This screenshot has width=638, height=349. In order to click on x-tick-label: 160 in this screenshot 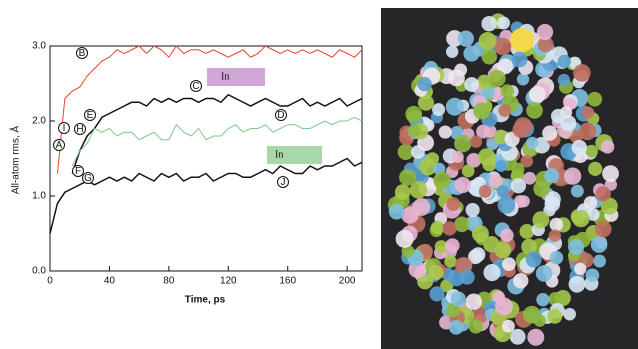, I will do `click(287, 281)`.